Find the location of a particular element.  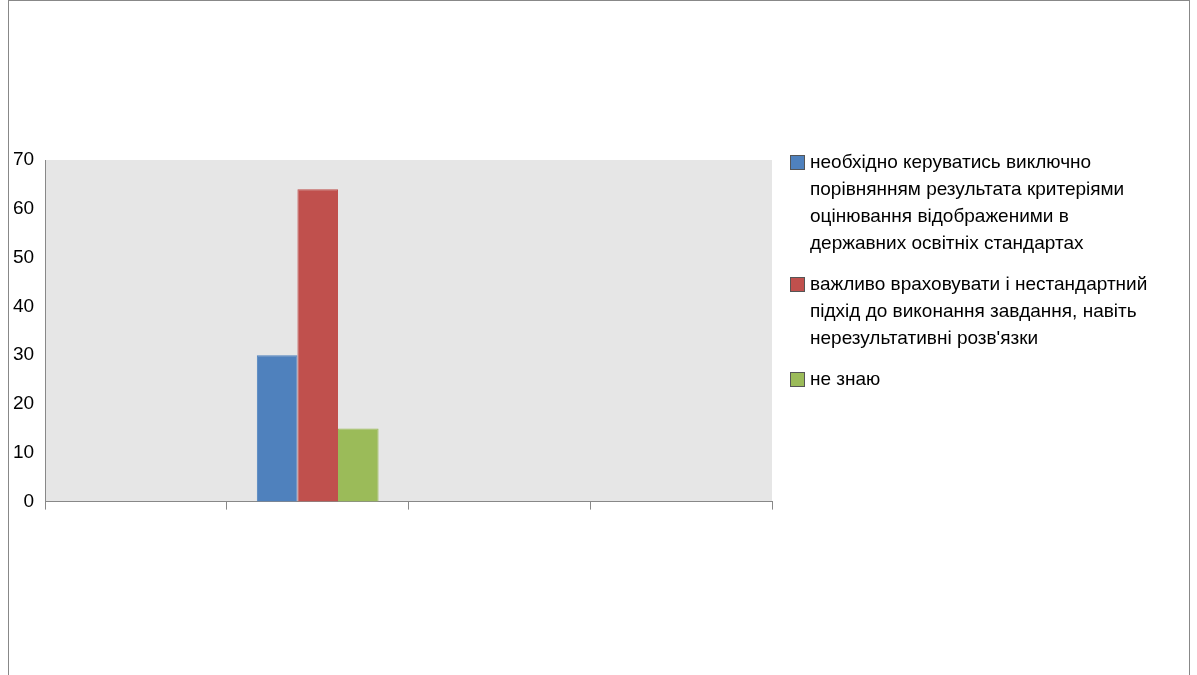

legend-label: важливо враховувати і нестандартний підхід до виконання завдання, навіть нерезультативні розв'язки is located at coordinates (979, 311).